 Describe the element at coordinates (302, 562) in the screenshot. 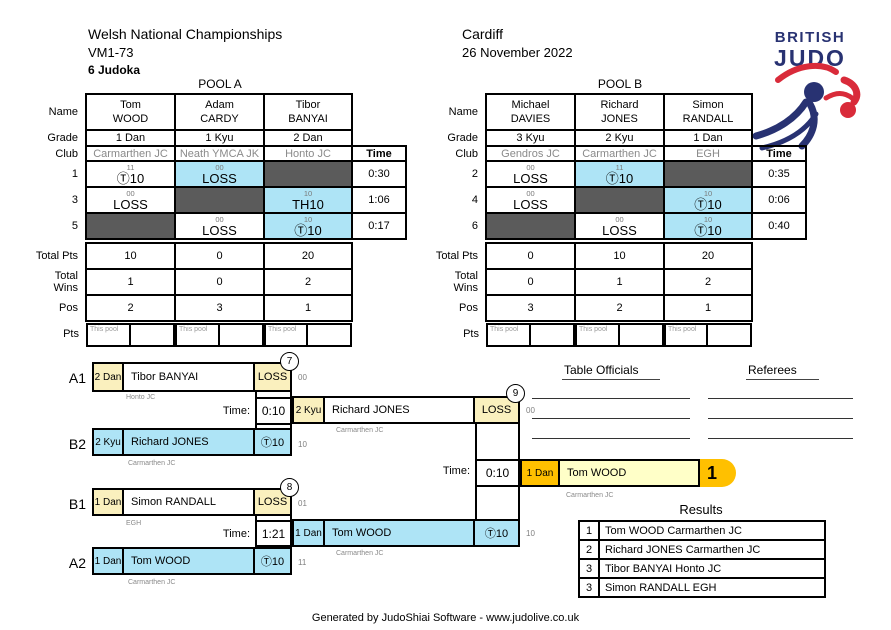

I see `bracket-score: 11` at that location.